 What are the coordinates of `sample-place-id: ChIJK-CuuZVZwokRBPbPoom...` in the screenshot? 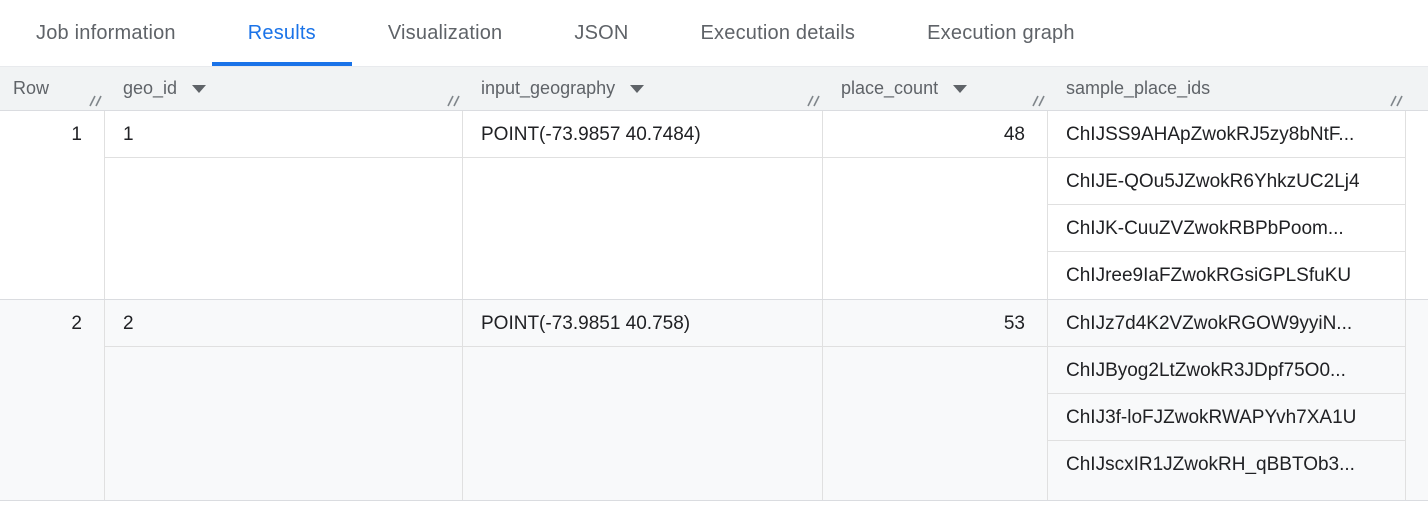 It's located at (1226, 228).